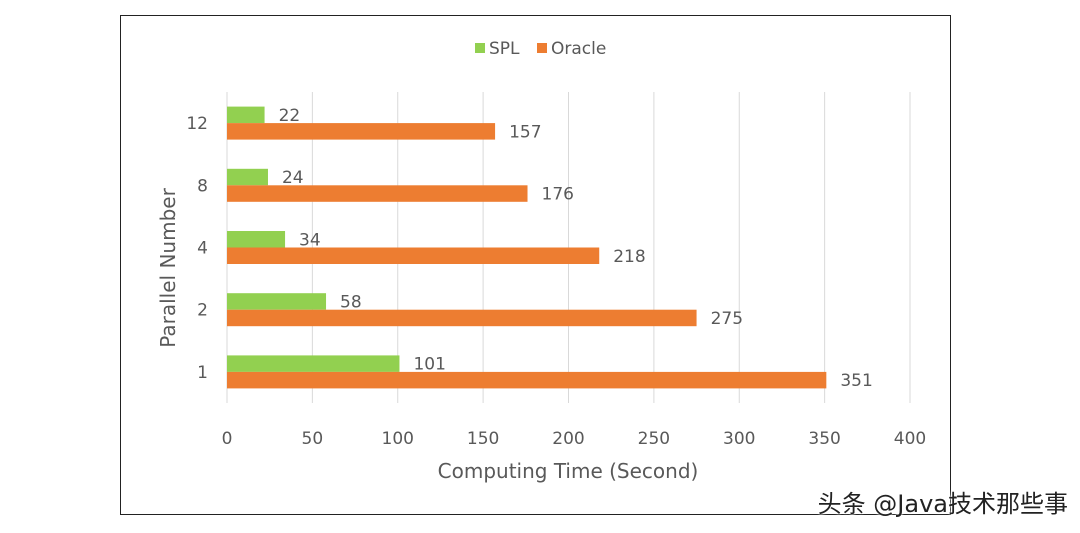 This screenshot has height=533, width=1080. What do you see at coordinates (227, 439) in the screenshot?
I see `x-tick-label: 0` at bounding box center [227, 439].